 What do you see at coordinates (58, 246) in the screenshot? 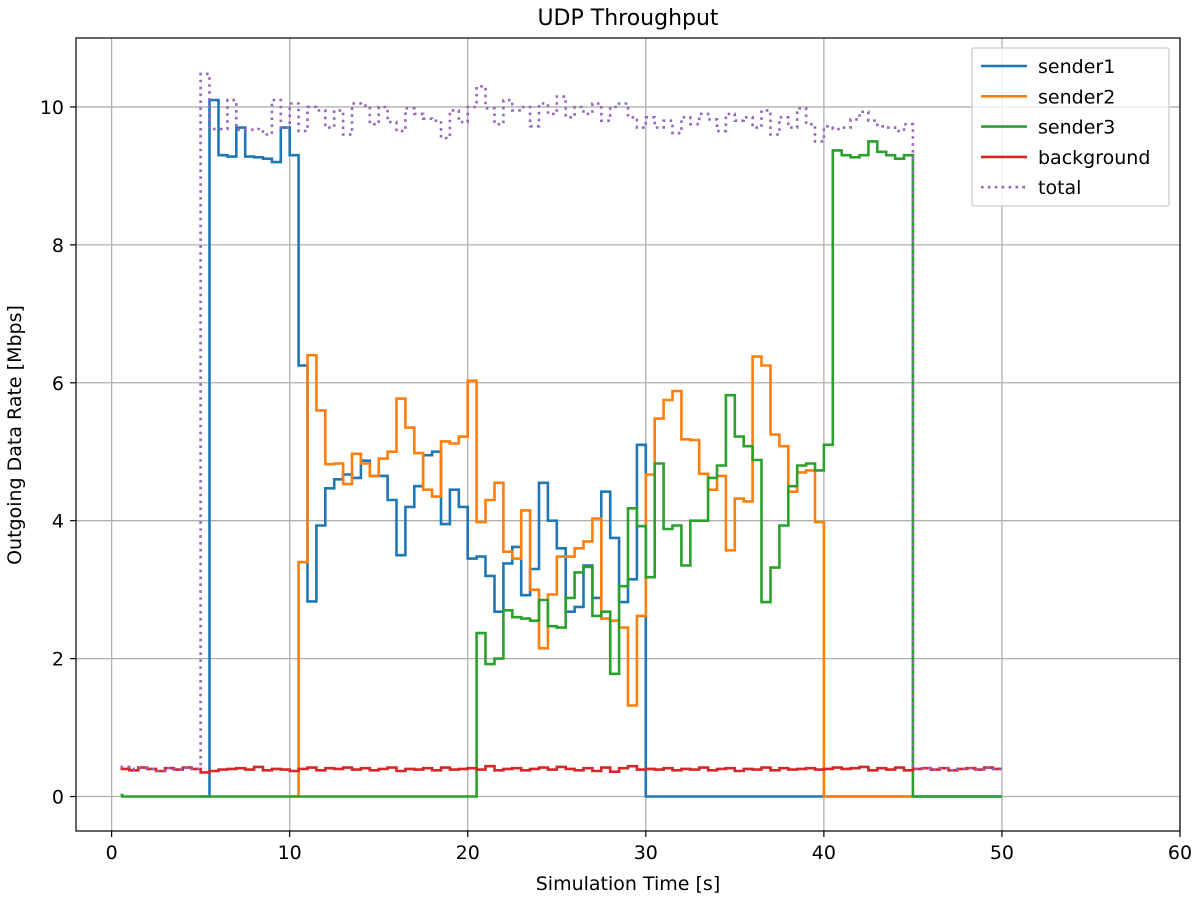
I see `y-tick-label: 8` at bounding box center [58, 246].